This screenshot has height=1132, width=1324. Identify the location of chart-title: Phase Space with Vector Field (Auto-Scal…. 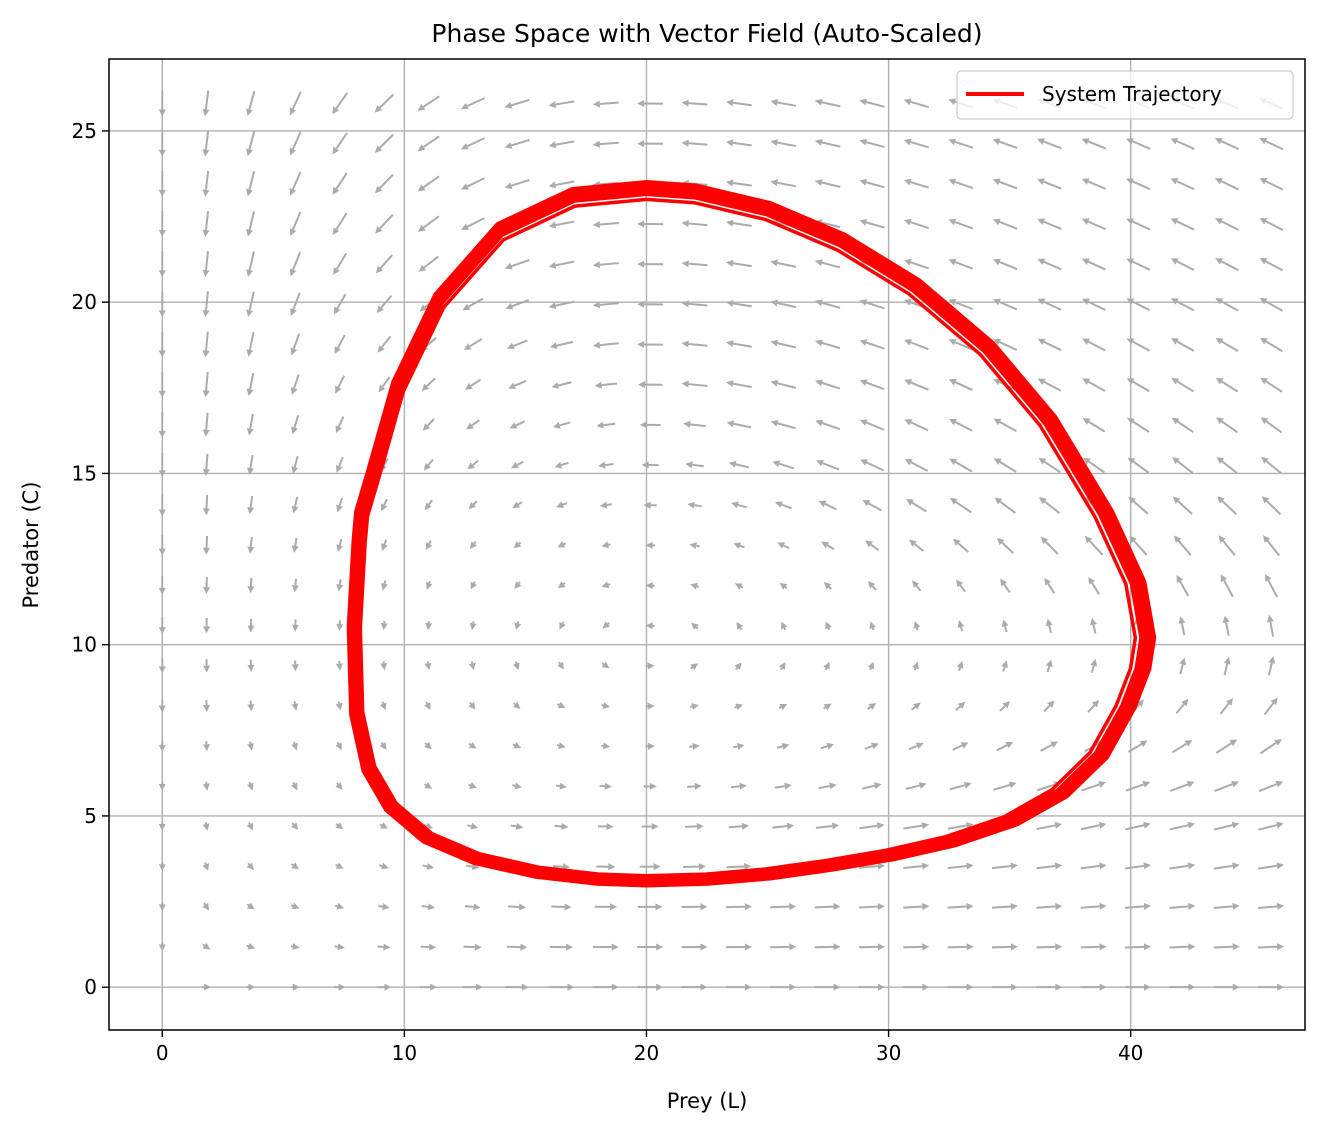
(706, 33).